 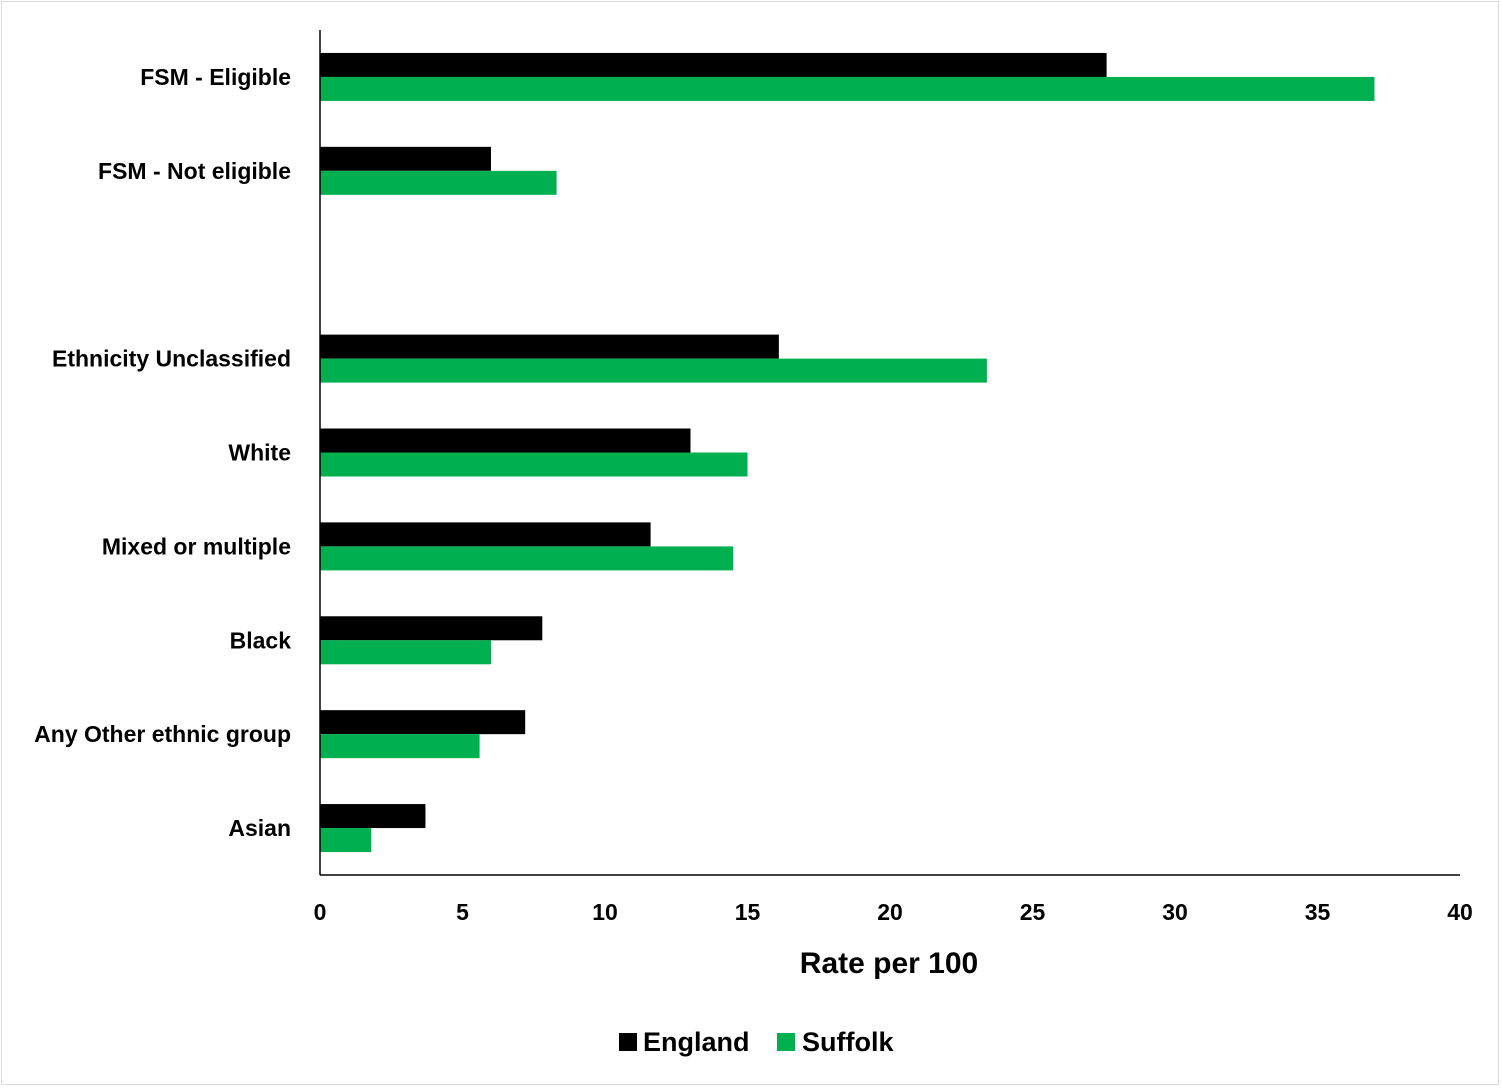 I want to click on category-label: White, so click(x=259, y=453).